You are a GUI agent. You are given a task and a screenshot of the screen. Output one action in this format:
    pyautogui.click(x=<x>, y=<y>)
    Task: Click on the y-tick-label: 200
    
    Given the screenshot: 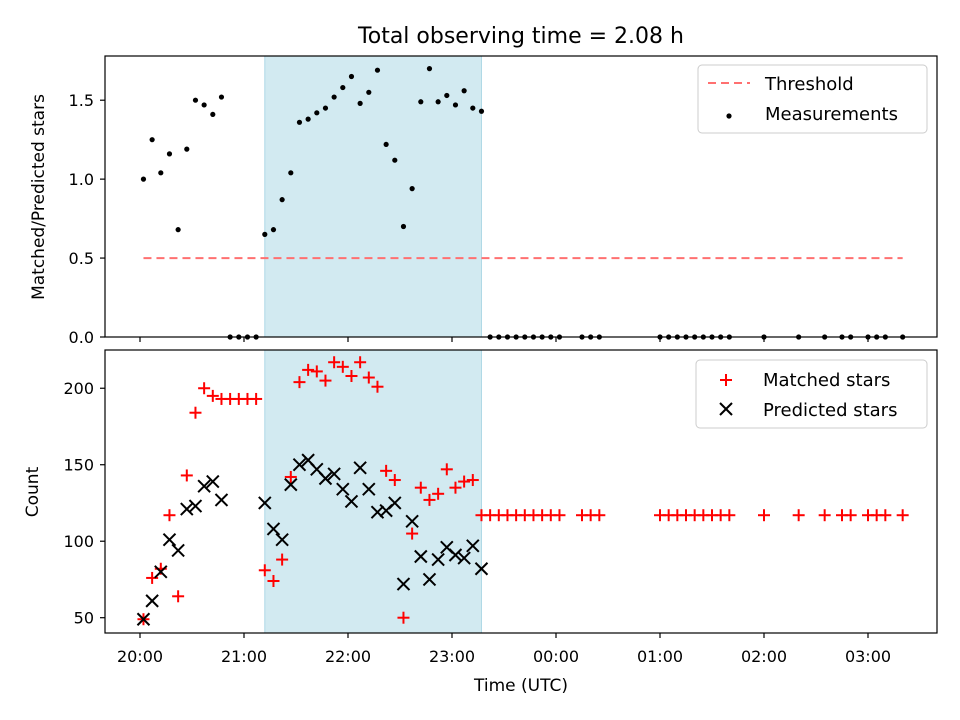 What is the action you would take?
    pyautogui.click(x=78, y=388)
    